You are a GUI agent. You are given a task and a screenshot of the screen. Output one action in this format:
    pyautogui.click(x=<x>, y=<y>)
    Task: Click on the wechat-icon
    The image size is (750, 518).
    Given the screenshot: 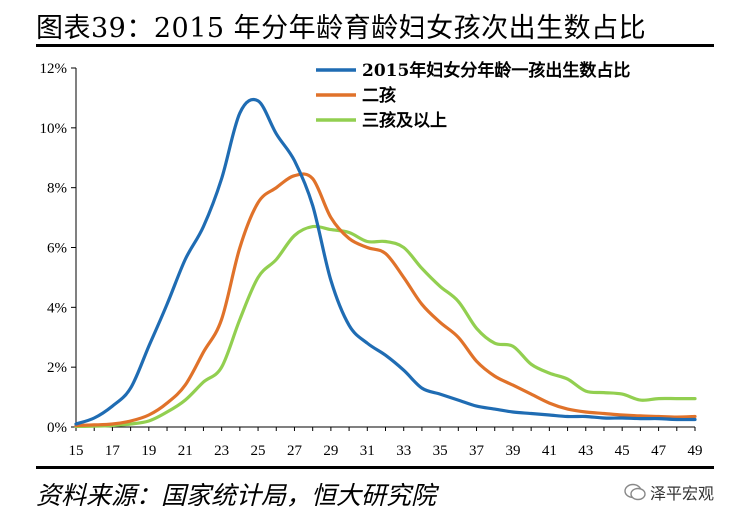 What is the action you would take?
    pyautogui.click(x=635, y=492)
    